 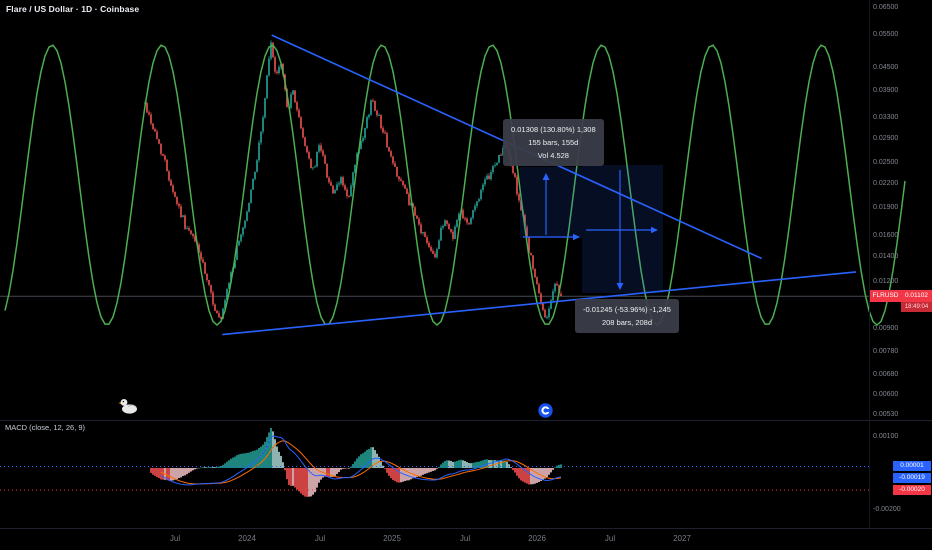 What do you see at coordinates (247, 538) in the screenshot?
I see `time-scale-label: 2024` at bounding box center [247, 538].